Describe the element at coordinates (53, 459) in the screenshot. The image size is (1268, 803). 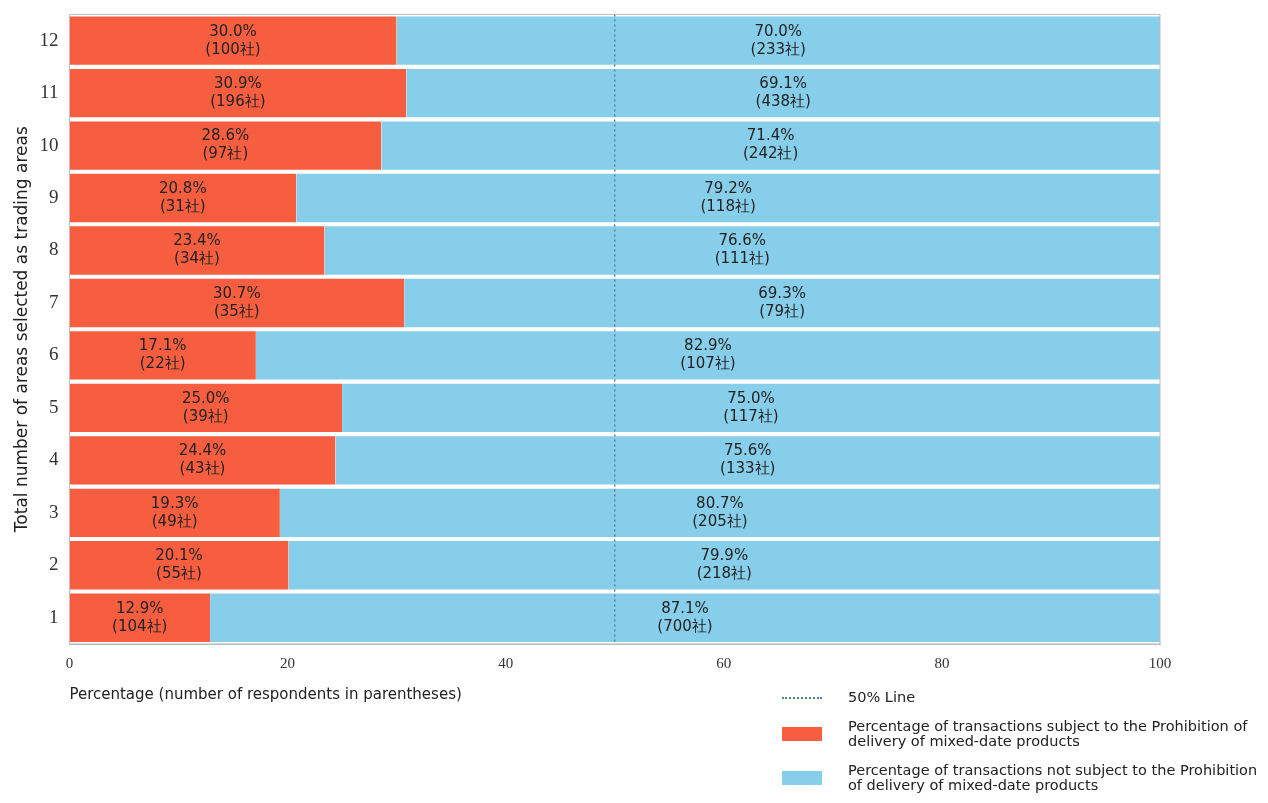
I see `y-tick-label: 4` at that location.